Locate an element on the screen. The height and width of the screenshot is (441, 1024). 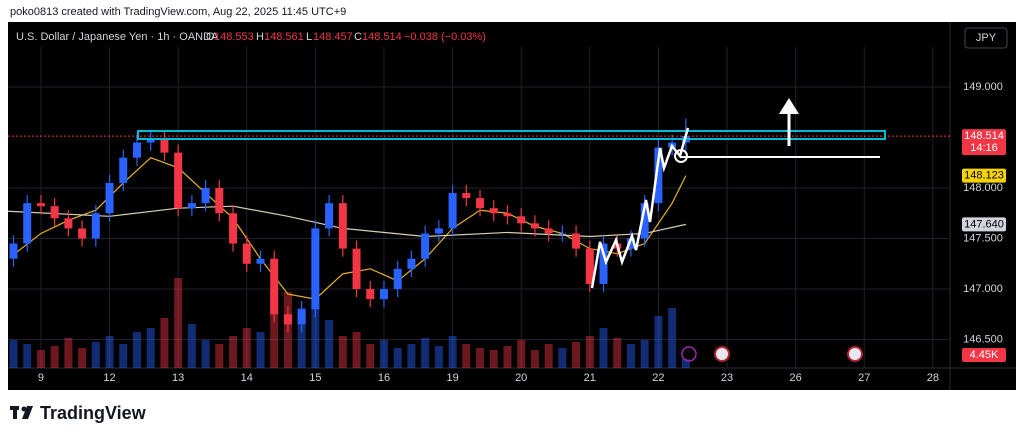
x-tick-label: 21 is located at coordinates (590, 378).